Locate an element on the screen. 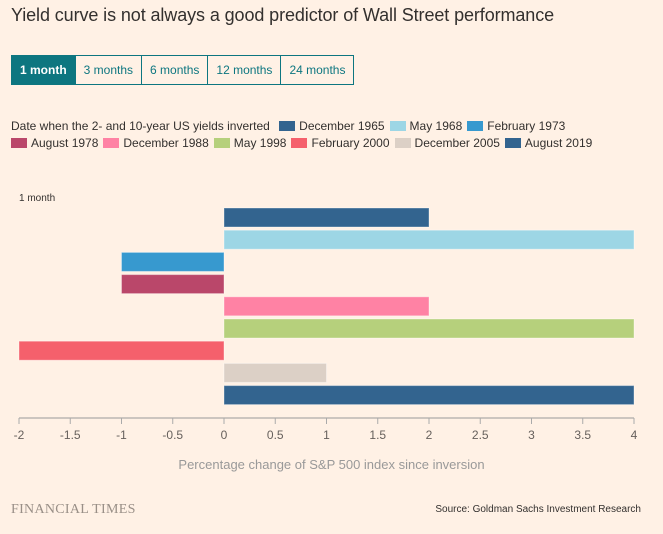 This screenshot has width=663, height=534. legend-item: May 1968 is located at coordinates (426, 126).